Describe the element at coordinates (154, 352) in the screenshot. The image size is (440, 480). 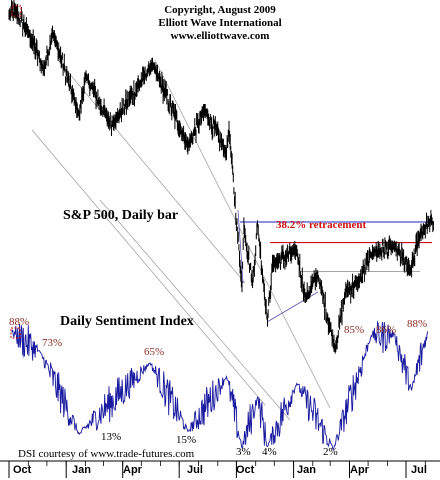
I see `dsi-label: 65%` at that location.